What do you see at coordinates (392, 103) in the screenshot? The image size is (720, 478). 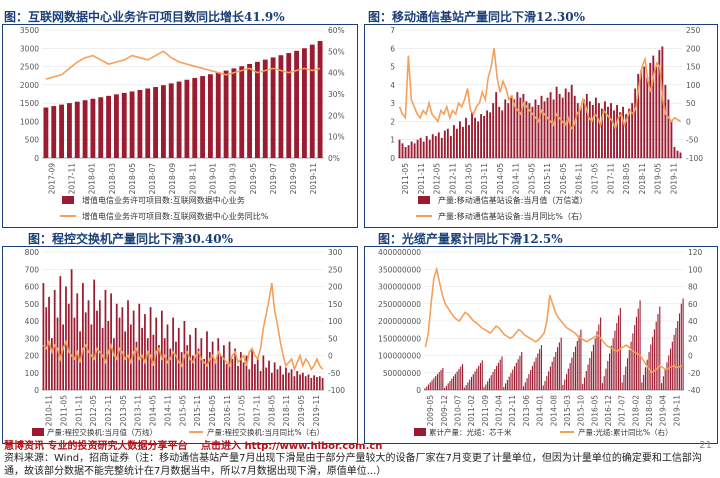 I see `y-left-tick-label: 3` at bounding box center [392, 103].